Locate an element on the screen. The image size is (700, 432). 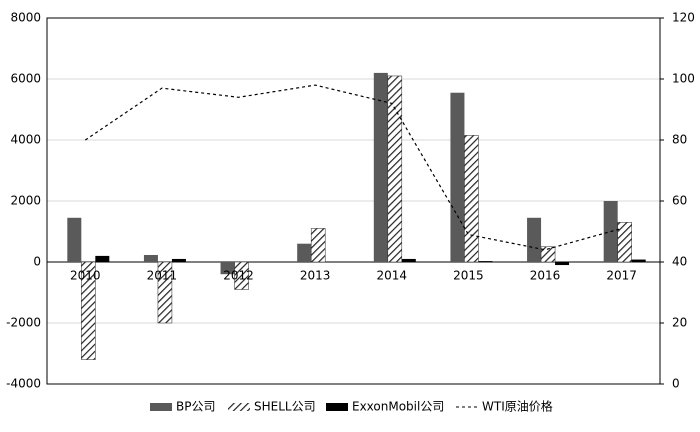
y-tick-label: 8000 is located at coordinates (25, 18).